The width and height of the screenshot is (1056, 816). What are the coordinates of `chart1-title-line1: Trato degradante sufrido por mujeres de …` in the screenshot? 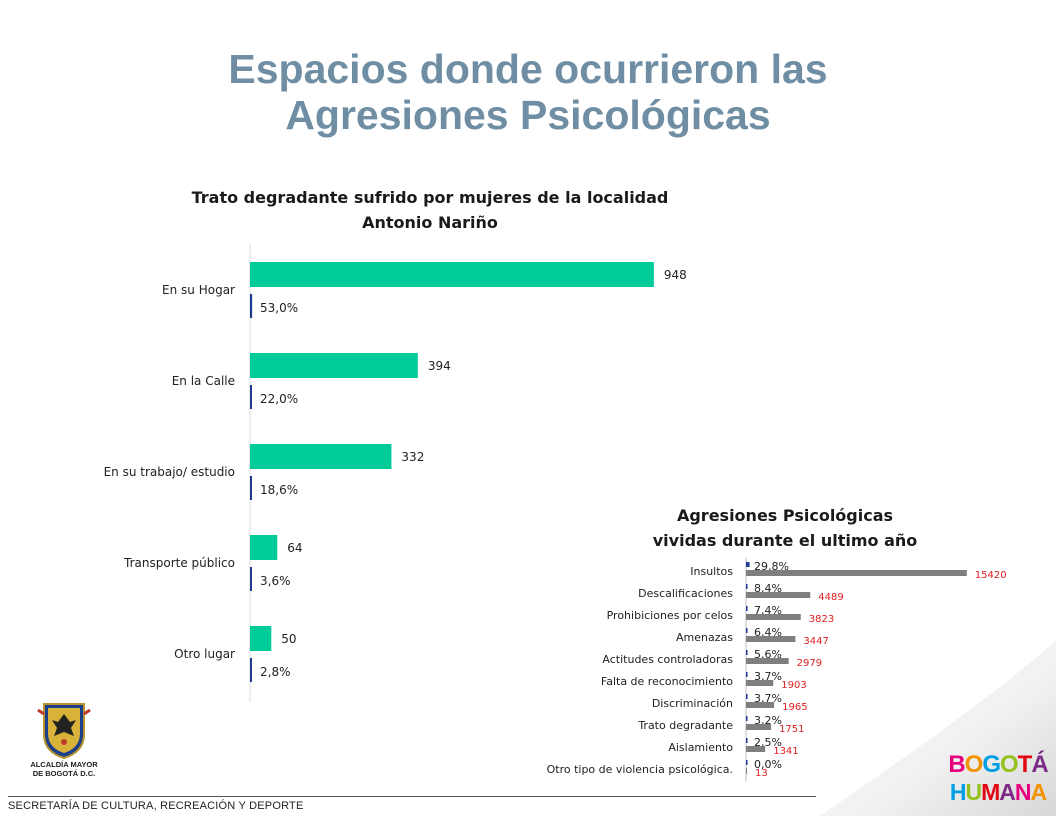 It's located at (430, 197).